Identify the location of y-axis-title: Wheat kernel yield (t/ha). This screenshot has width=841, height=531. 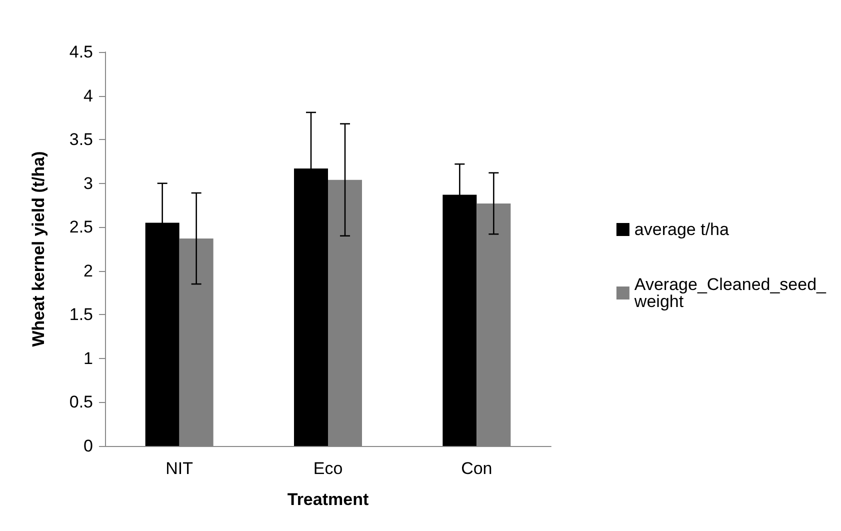
(38, 249).